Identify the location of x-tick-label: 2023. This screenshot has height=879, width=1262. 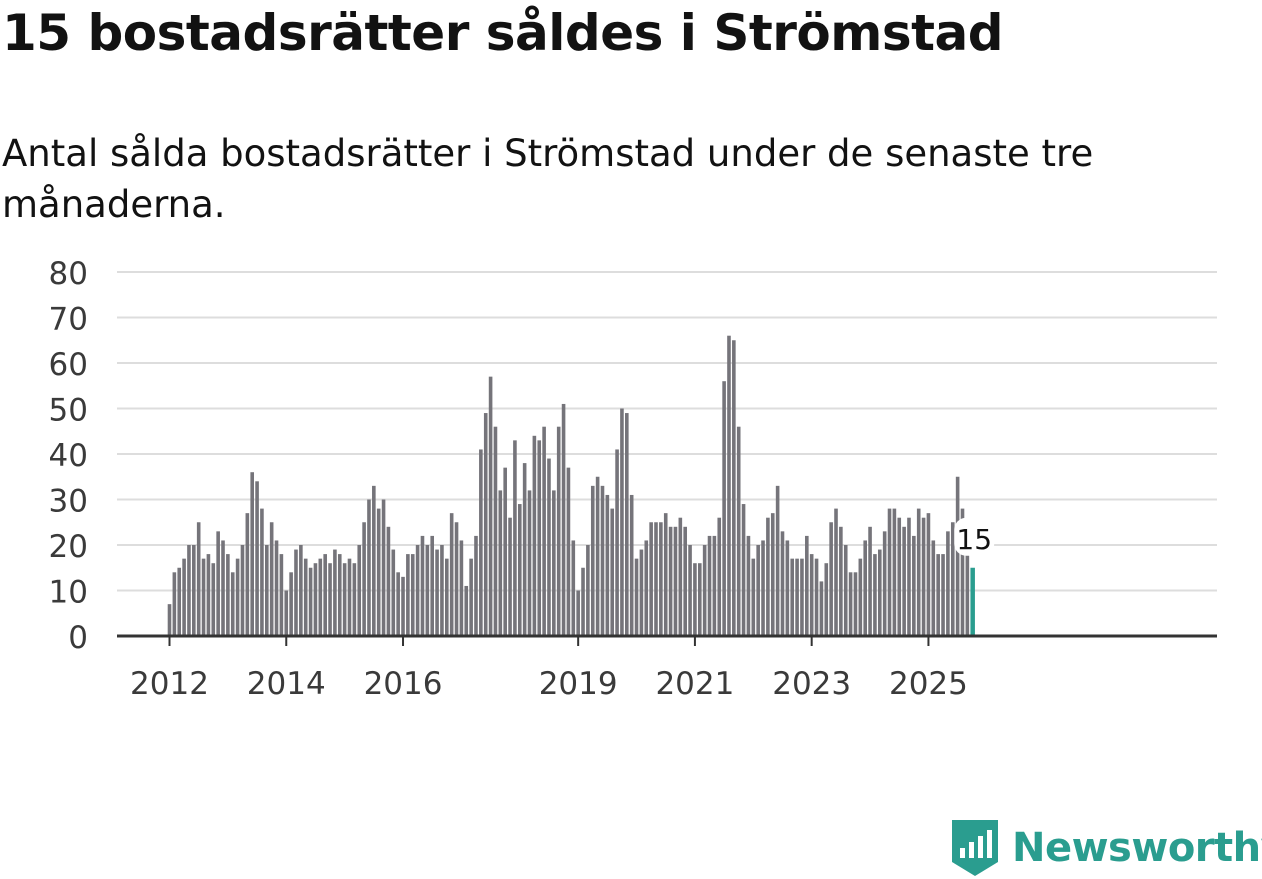
(811, 684).